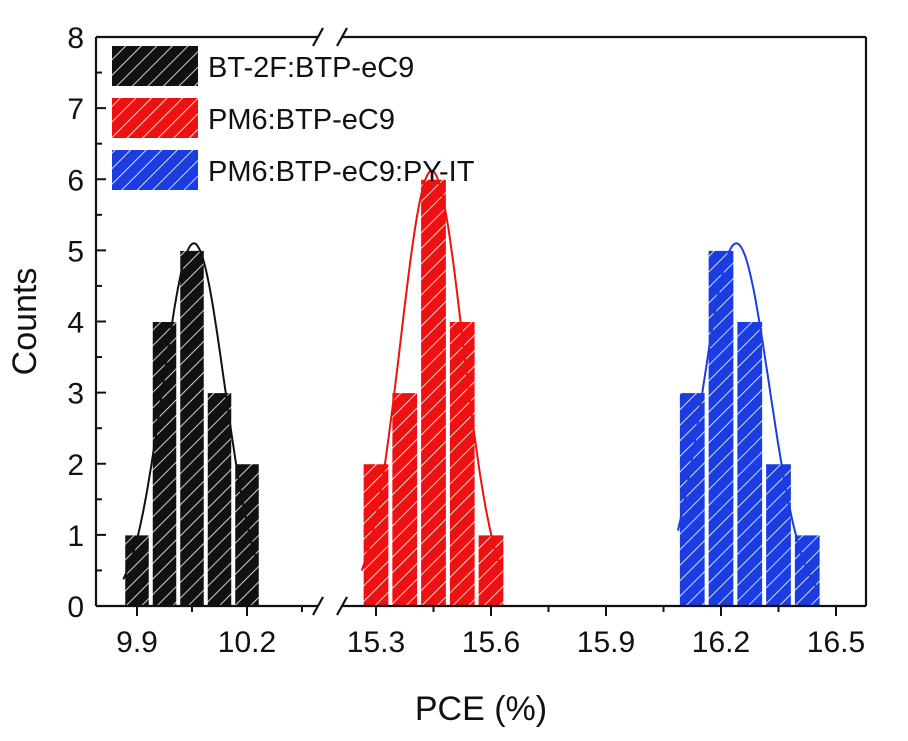  What do you see at coordinates (481, 709) in the screenshot?
I see `x-axis-title: PCE (%)` at bounding box center [481, 709].